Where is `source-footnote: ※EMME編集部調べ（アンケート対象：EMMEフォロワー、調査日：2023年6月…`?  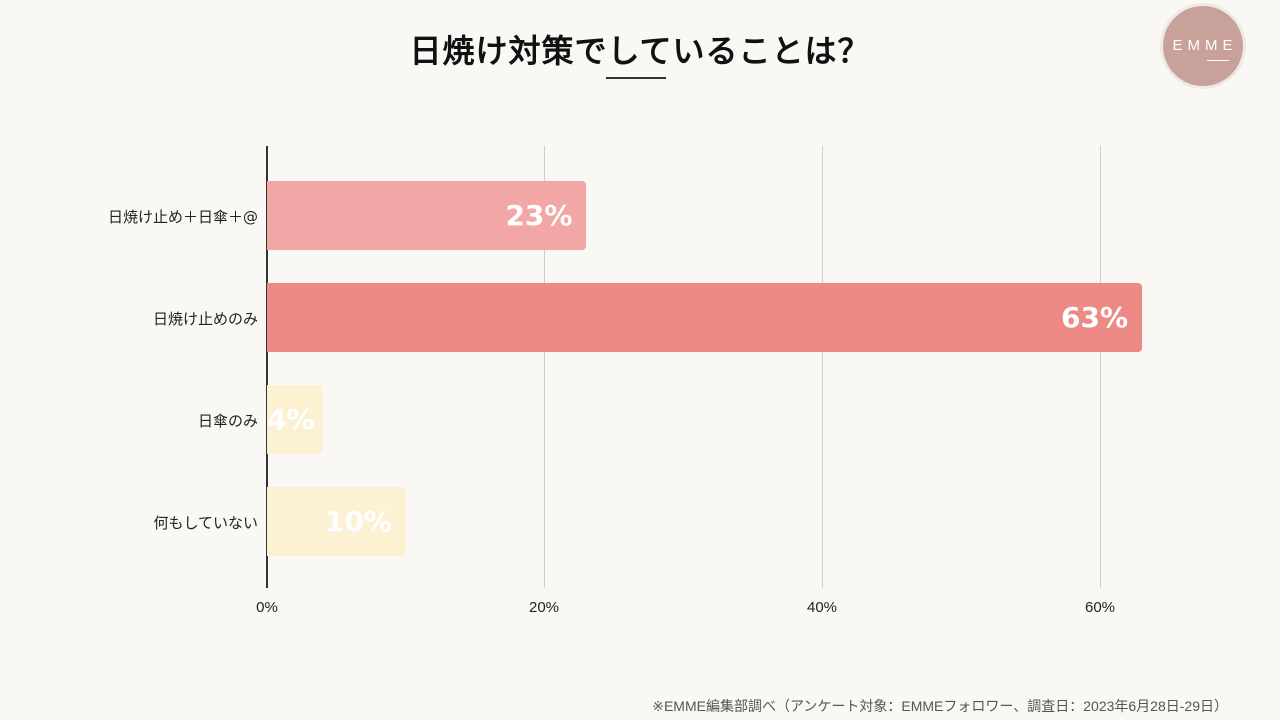
source-footnote: ※EMME編集部調べ（アンケート対象：EMMEフォロワー、調査日：2023年6月… is located at coordinates (940, 706).